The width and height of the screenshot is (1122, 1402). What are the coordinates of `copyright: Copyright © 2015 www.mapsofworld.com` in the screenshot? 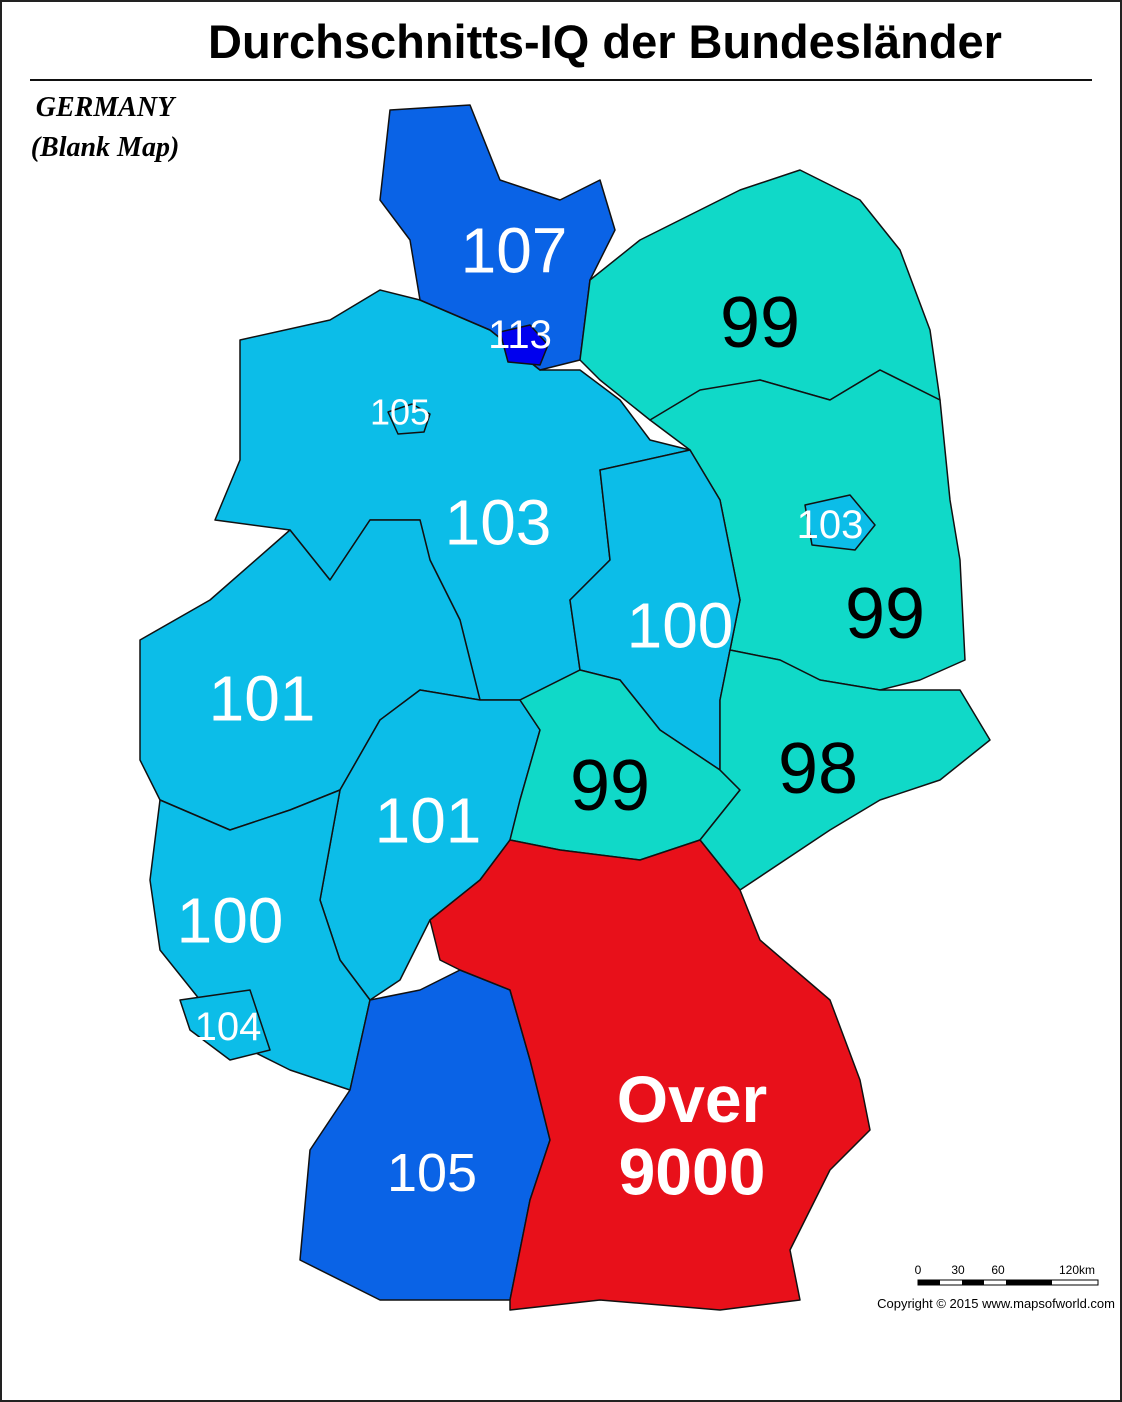 It's located at (996, 1303).